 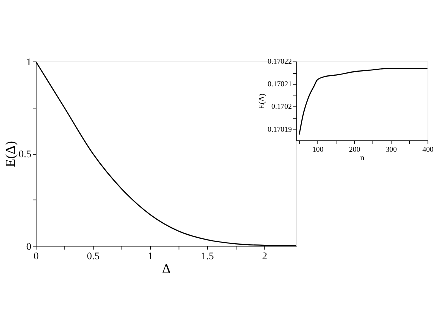 What do you see at coordinates (29, 247) in the screenshot?
I see `y-tick-label: 0` at bounding box center [29, 247].